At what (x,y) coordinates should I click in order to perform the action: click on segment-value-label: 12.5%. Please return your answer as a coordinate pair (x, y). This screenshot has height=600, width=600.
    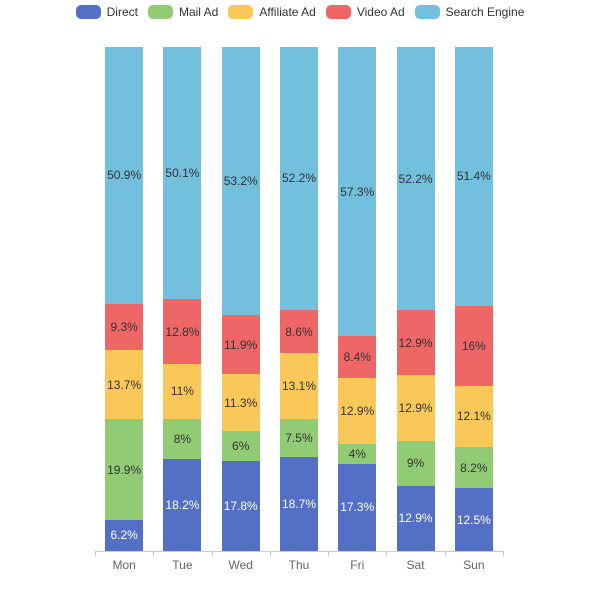
    Looking at the image, I should click on (473, 519).